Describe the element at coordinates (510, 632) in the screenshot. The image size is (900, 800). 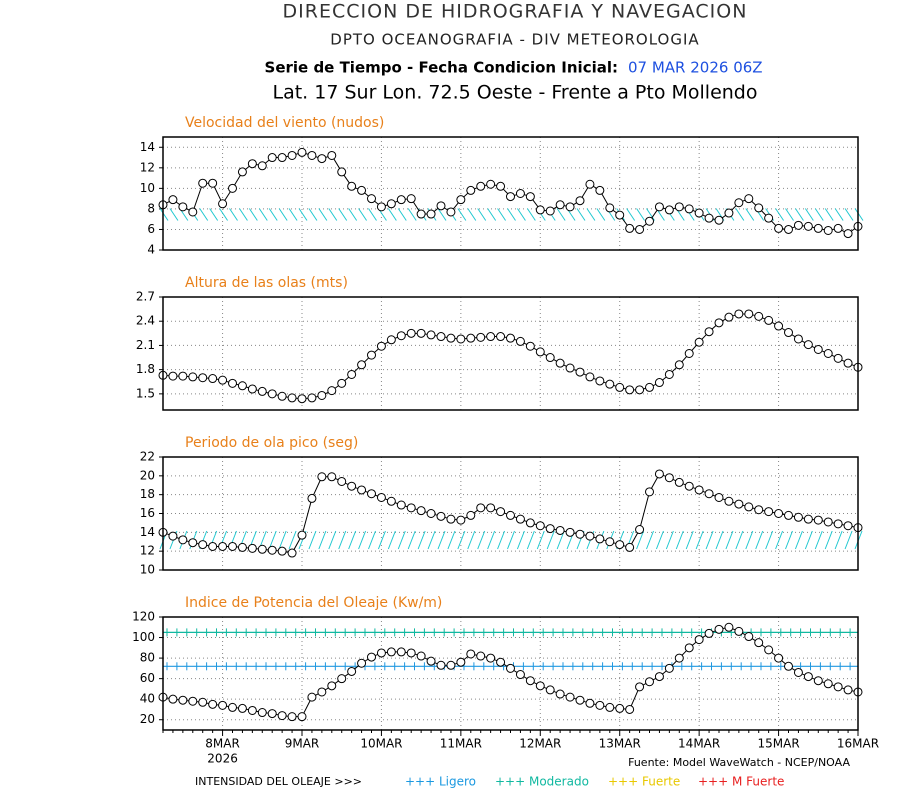
I see `reference-line` at that location.